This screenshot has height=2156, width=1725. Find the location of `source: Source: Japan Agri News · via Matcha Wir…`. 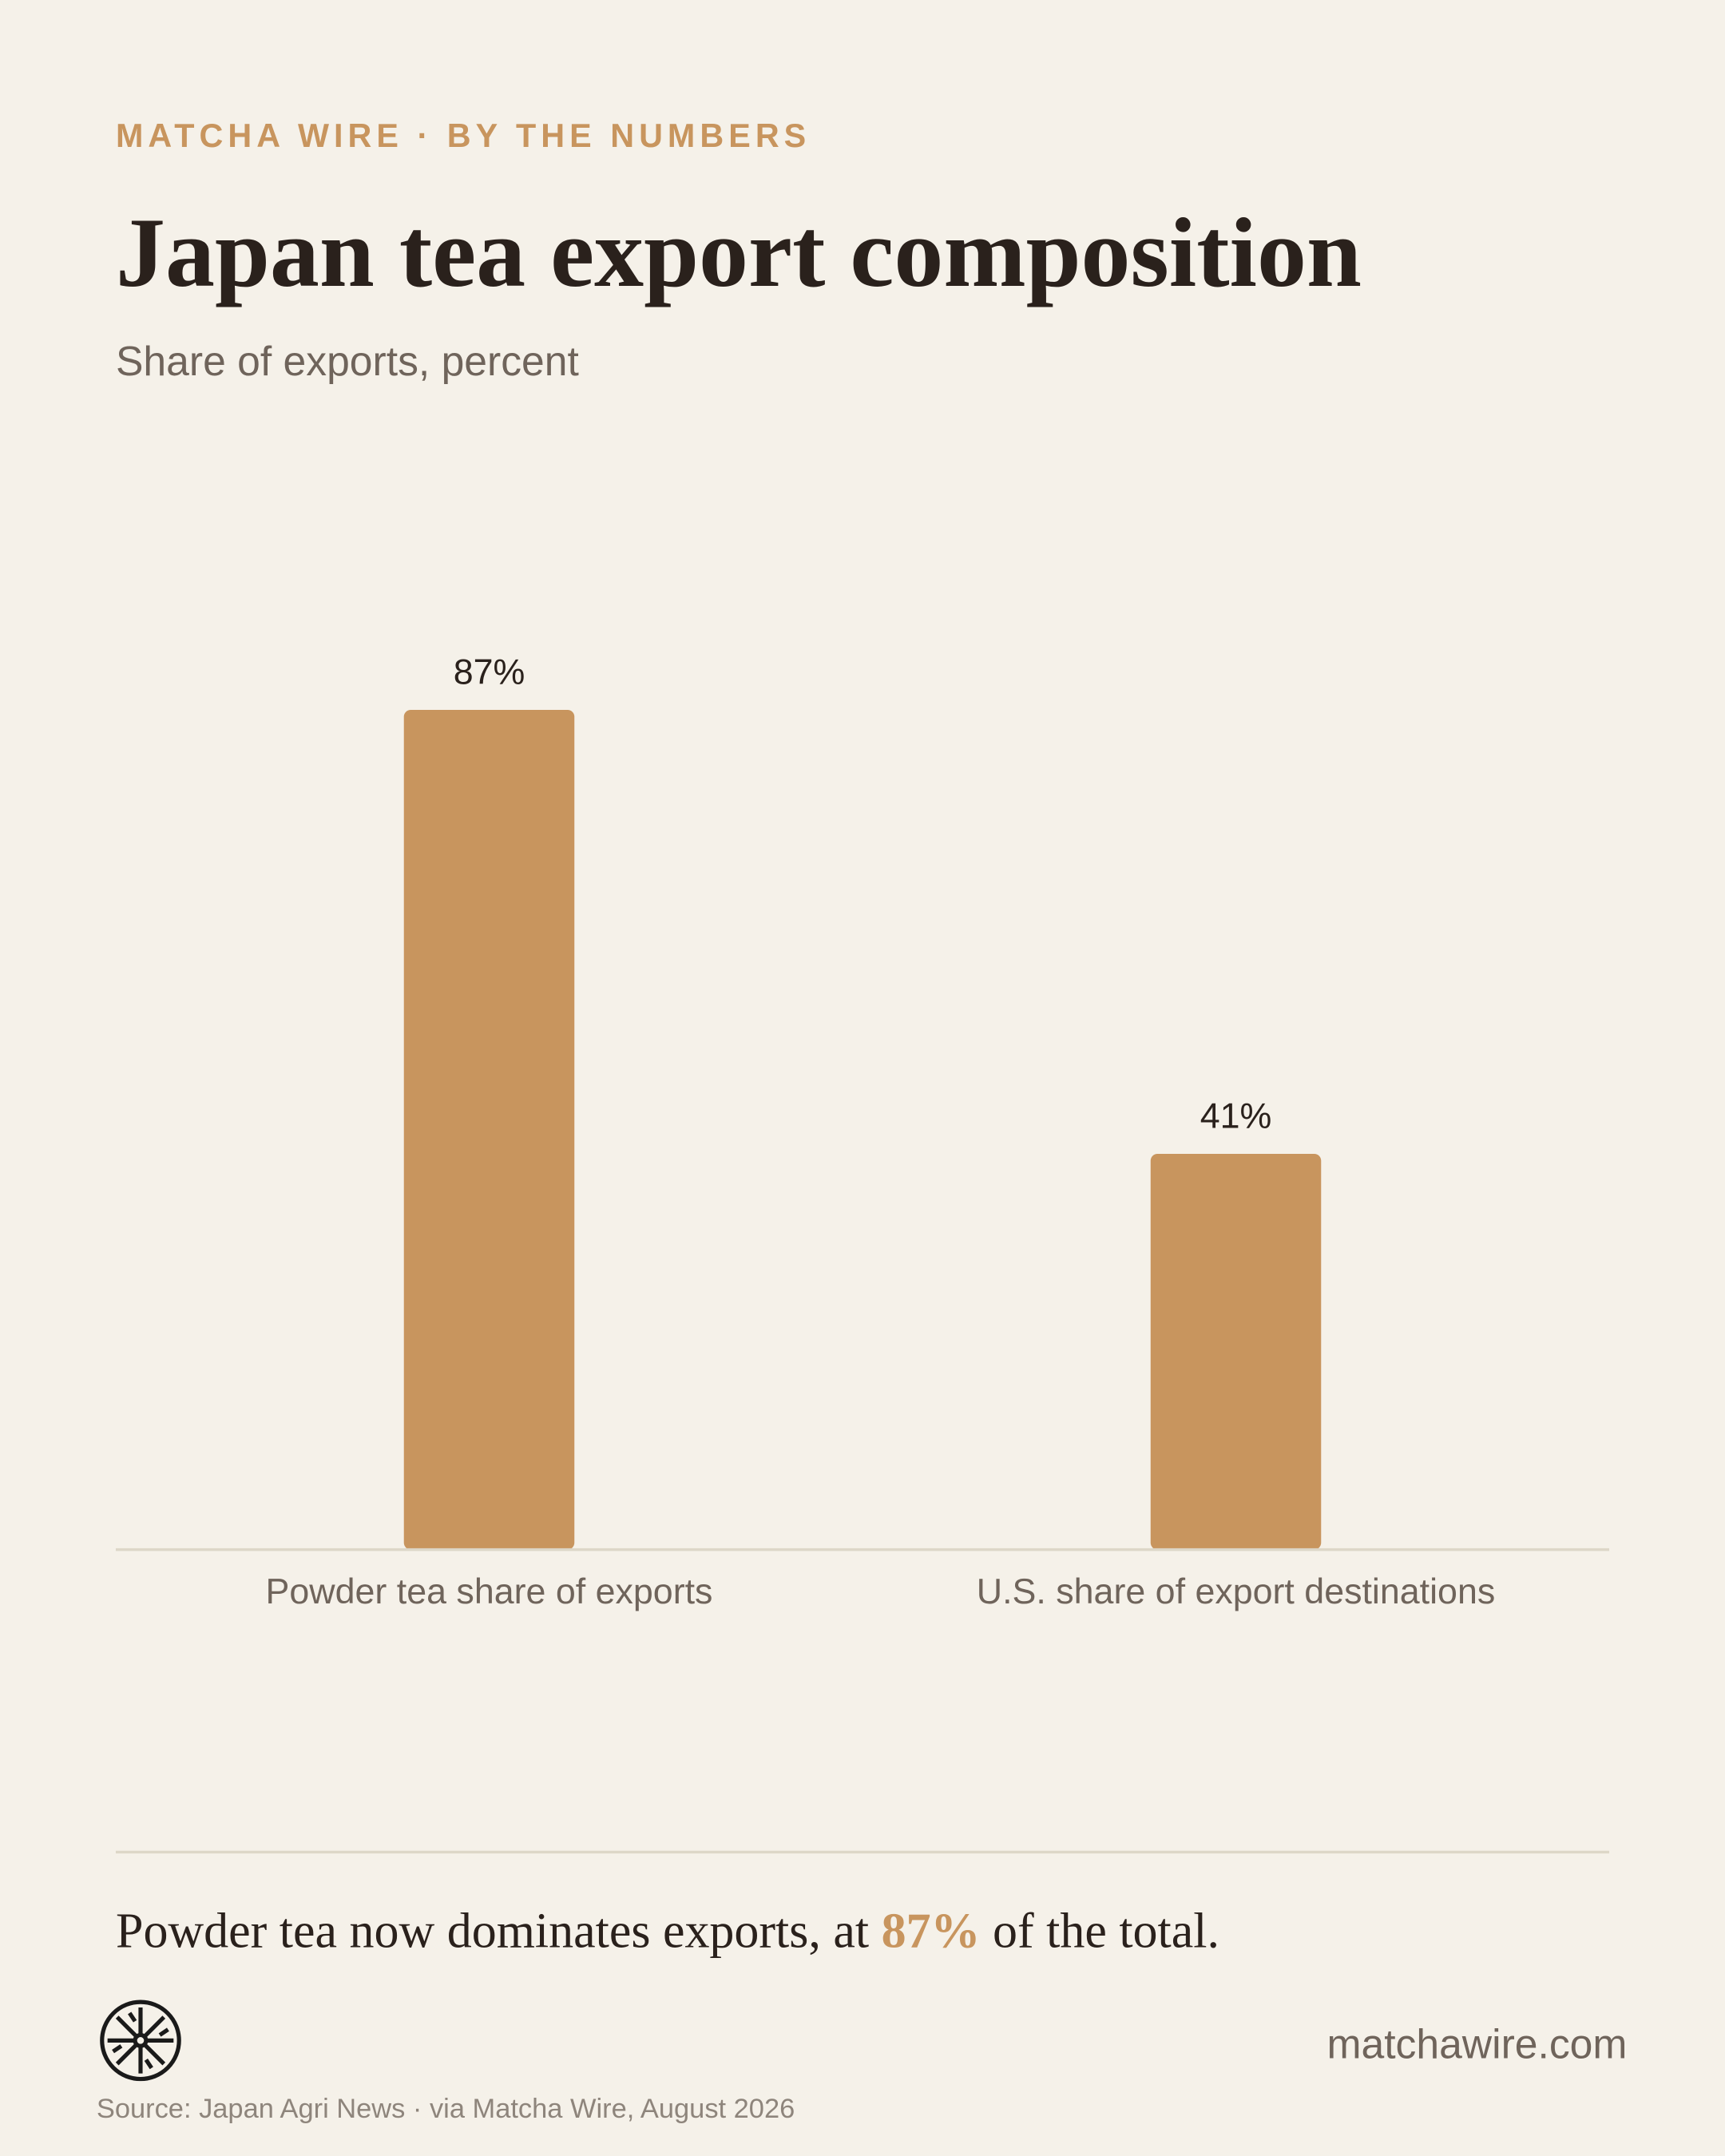

source: Source: Japan Agri News · via Matcha Wir… is located at coordinates (446, 2109).